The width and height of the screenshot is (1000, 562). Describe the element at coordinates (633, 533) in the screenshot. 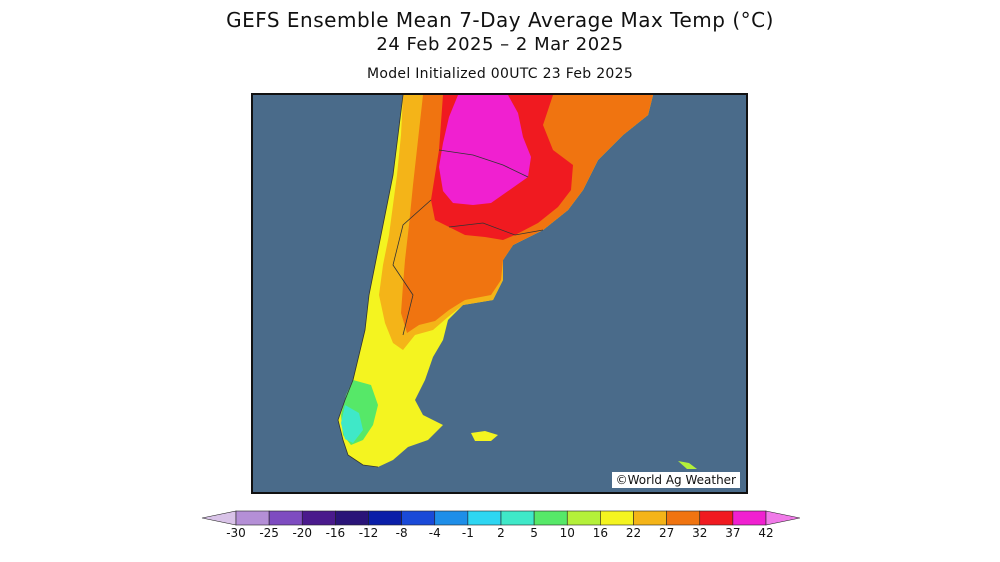

I see `colorbar-tick-label: 22` at that location.